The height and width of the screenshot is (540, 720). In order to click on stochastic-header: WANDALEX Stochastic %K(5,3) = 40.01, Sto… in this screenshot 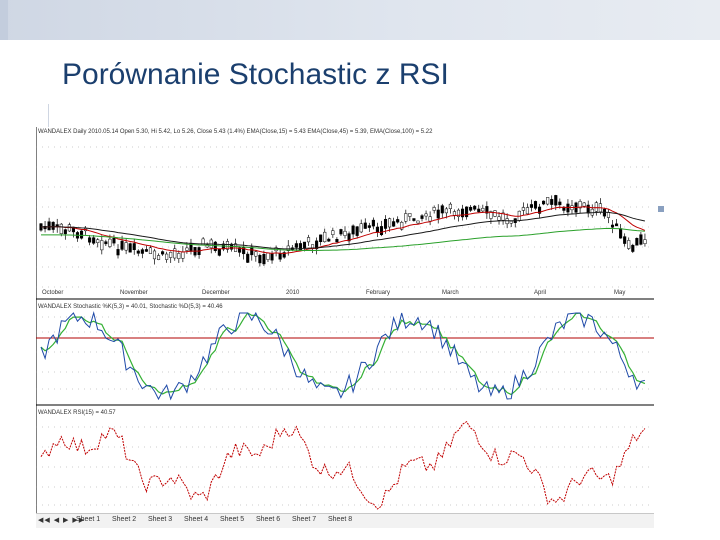, I will do `click(130, 307)`.